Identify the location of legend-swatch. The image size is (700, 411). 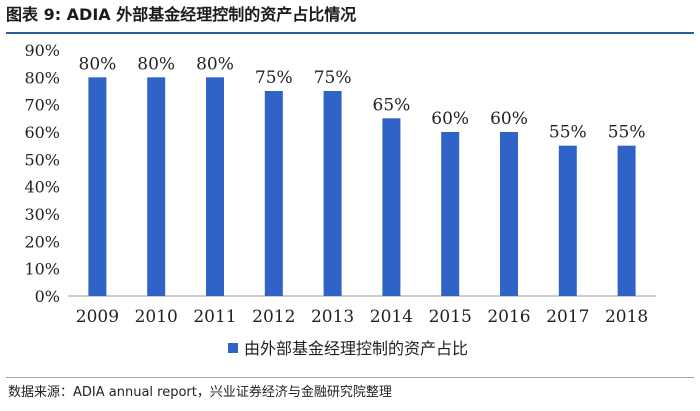
(233, 348).